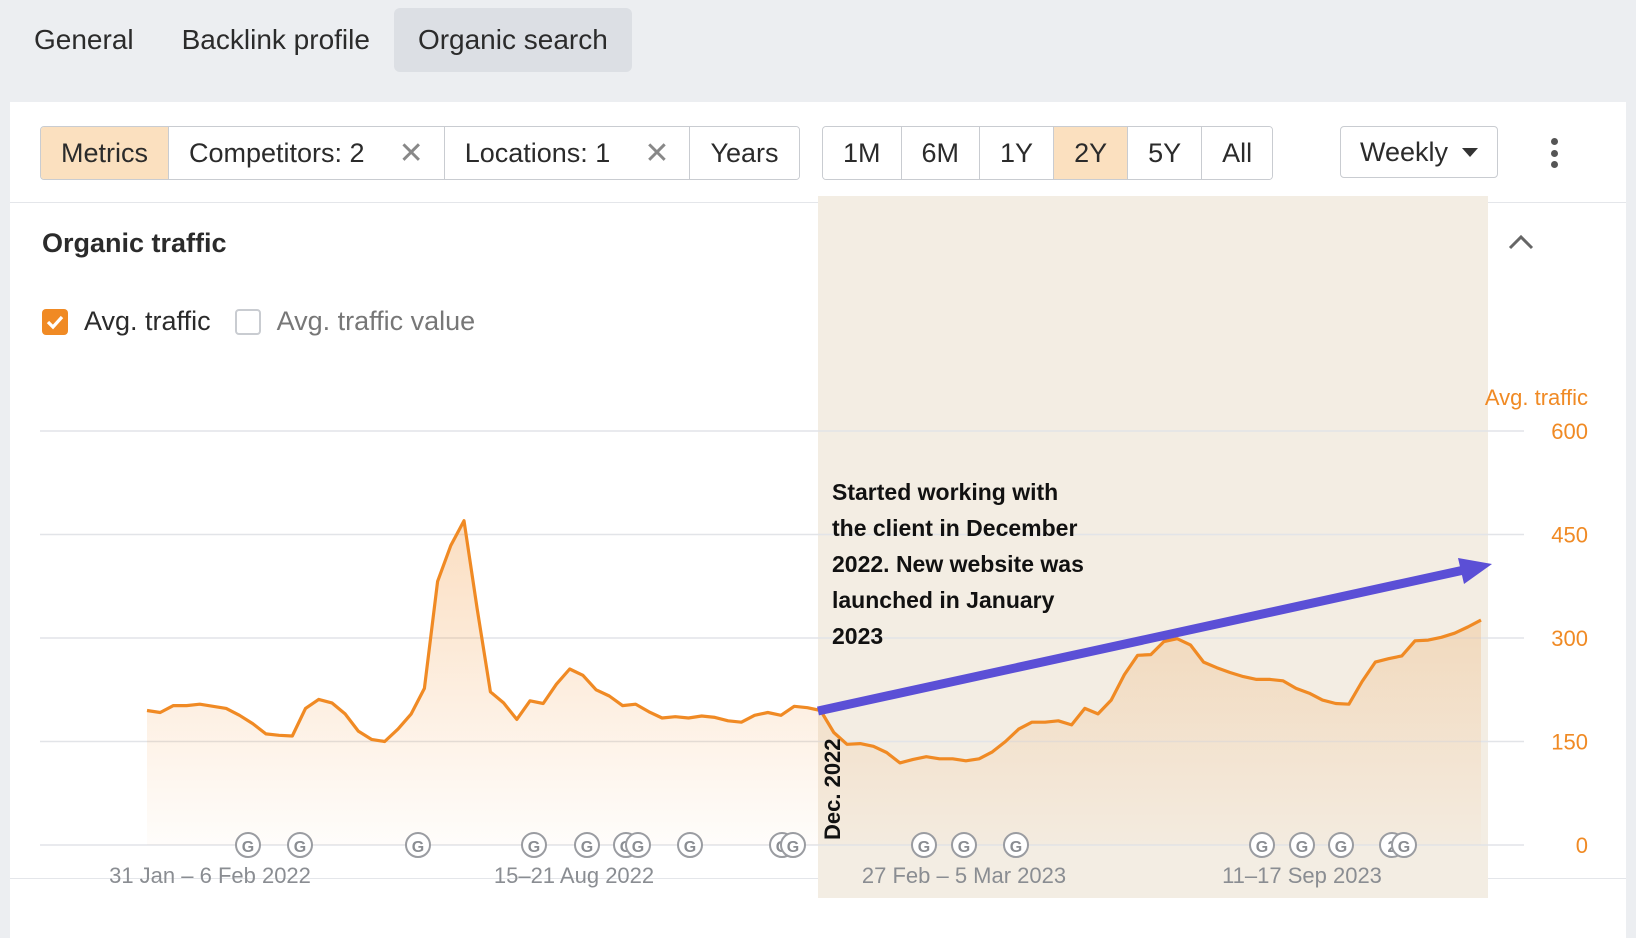  I want to click on trend-arrow-line, so click(1141, 640).